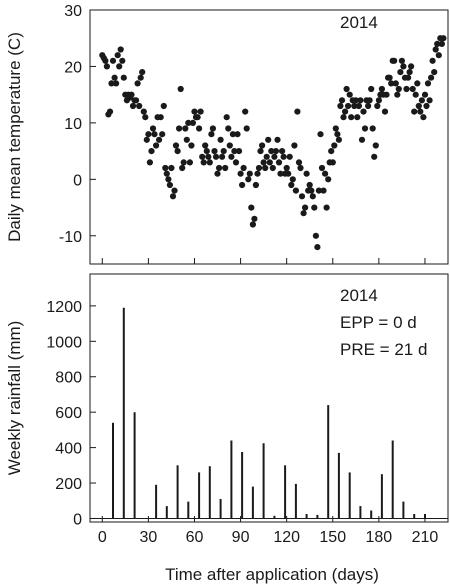 This screenshot has width=450, height=588. I want to click on temperature-y-tick-label: 30, so click(73, 11).